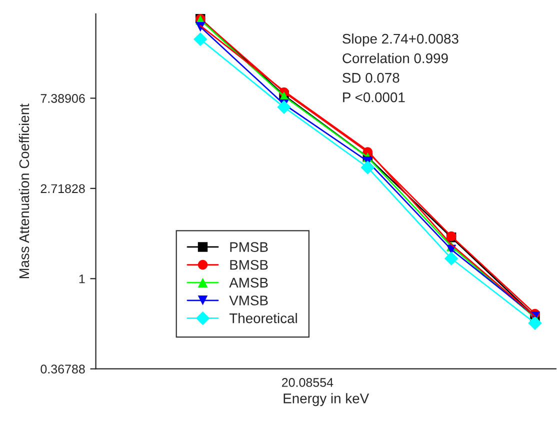 The height and width of the screenshot is (423, 557). I want to click on text: 20.08554, so click(308, 382).